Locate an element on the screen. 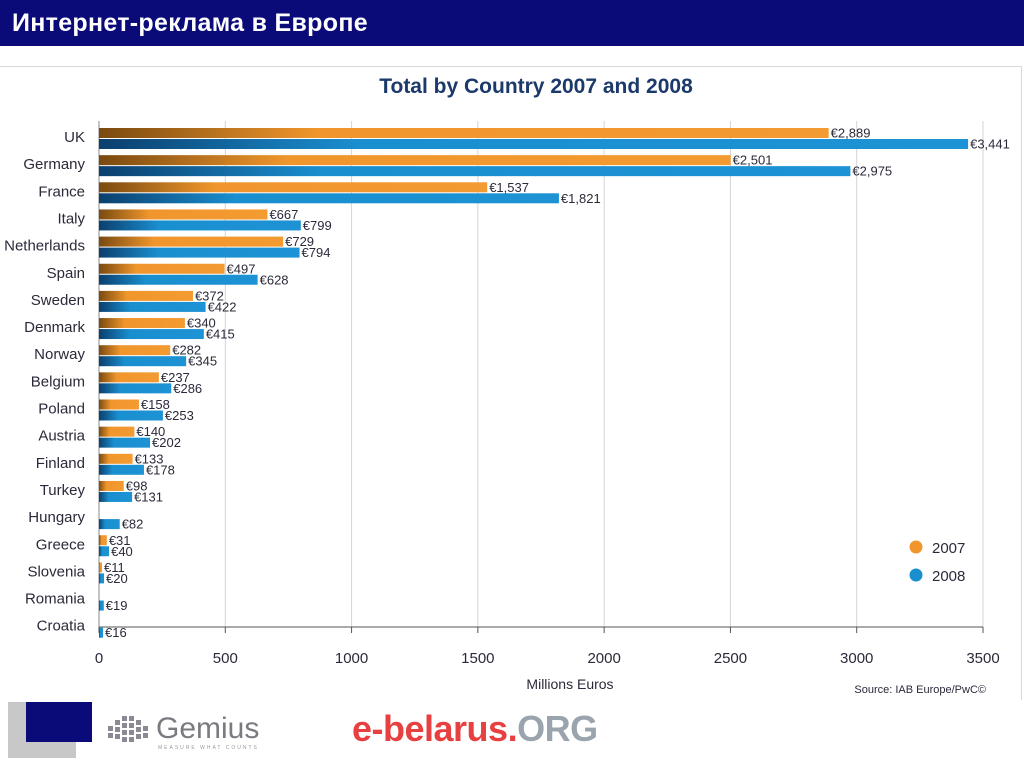 Image resolution: width=1024 pixels, height=768 pixels. x-tick-label: 1000 is located at coordinates (351, 658).